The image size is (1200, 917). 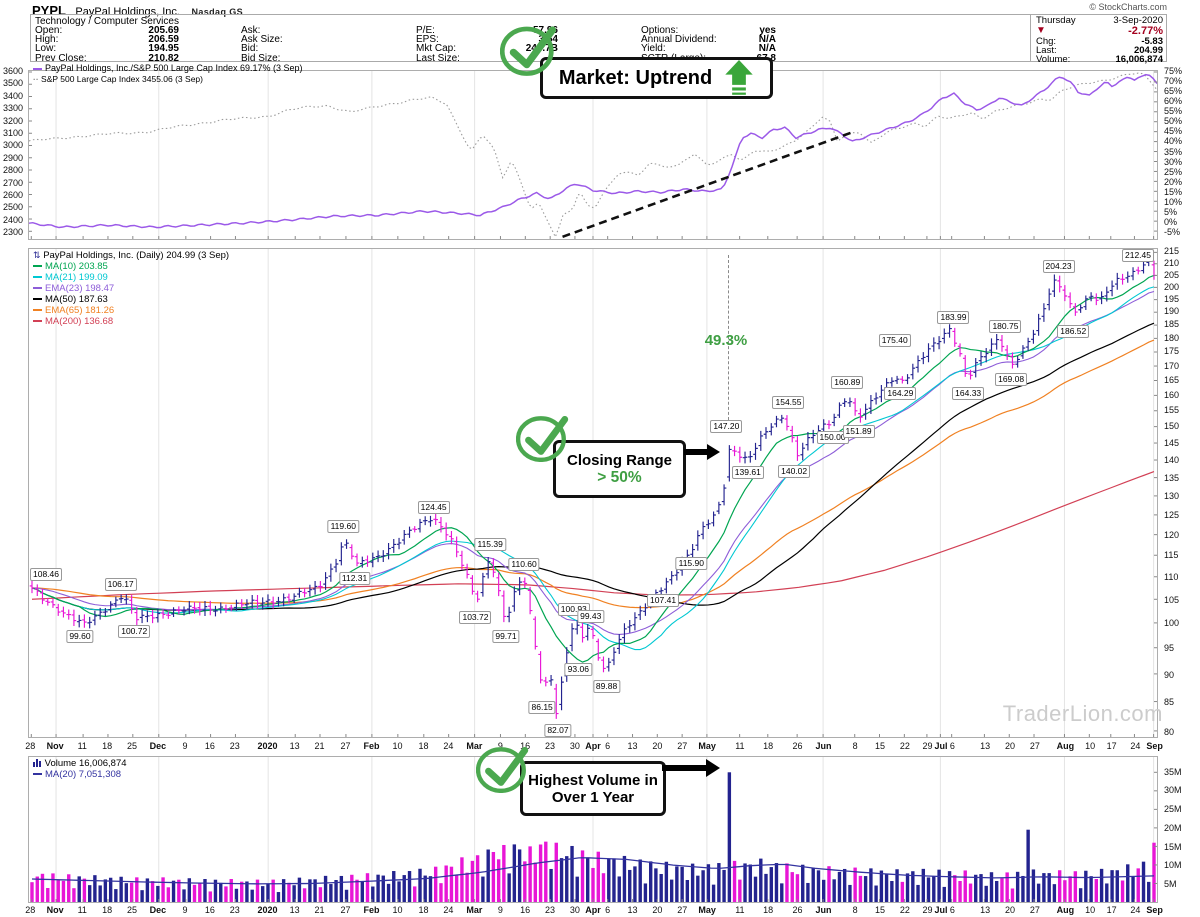 I want to click on date-tick-label: 27, so click(x=345, y=910).